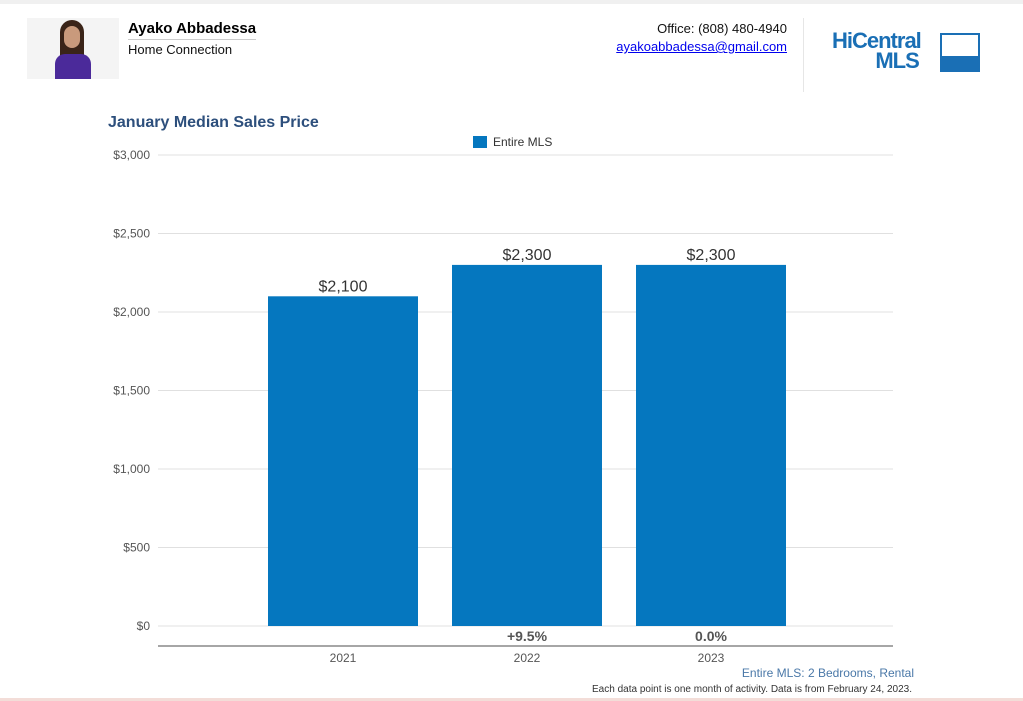 This screenshot has height=701, width=1023. I want to click on y-tick-label: $3,000, so click(131, 155).